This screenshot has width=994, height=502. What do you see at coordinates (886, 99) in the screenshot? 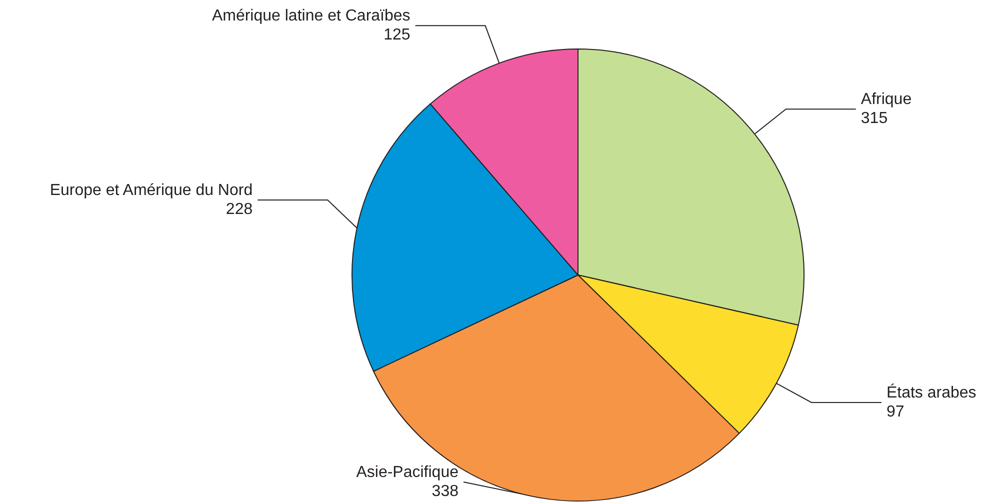
I see `slice-label: Afrique` at bounding box center [886, 99].